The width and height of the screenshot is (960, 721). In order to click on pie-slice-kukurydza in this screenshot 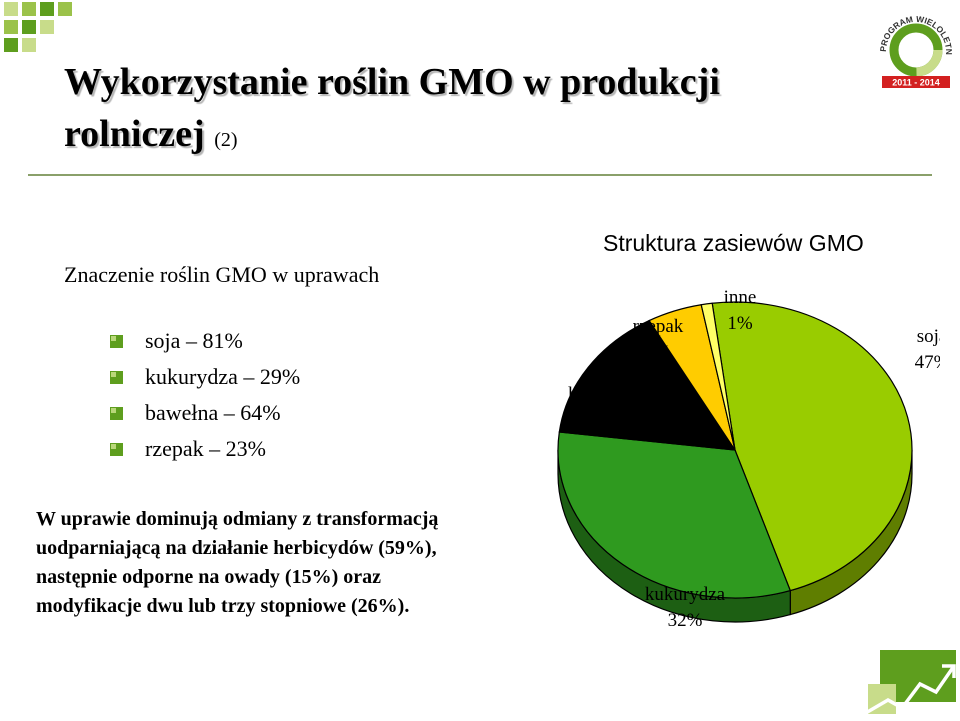, I will do `click(674, 515)`.